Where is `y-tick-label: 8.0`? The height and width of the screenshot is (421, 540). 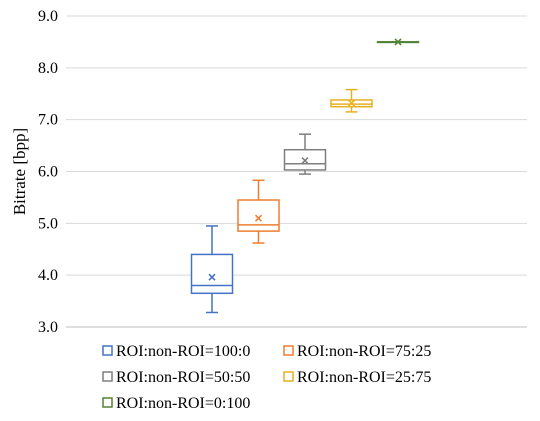
y-tick-label: 8.0 is located at coordinates (48, 68).